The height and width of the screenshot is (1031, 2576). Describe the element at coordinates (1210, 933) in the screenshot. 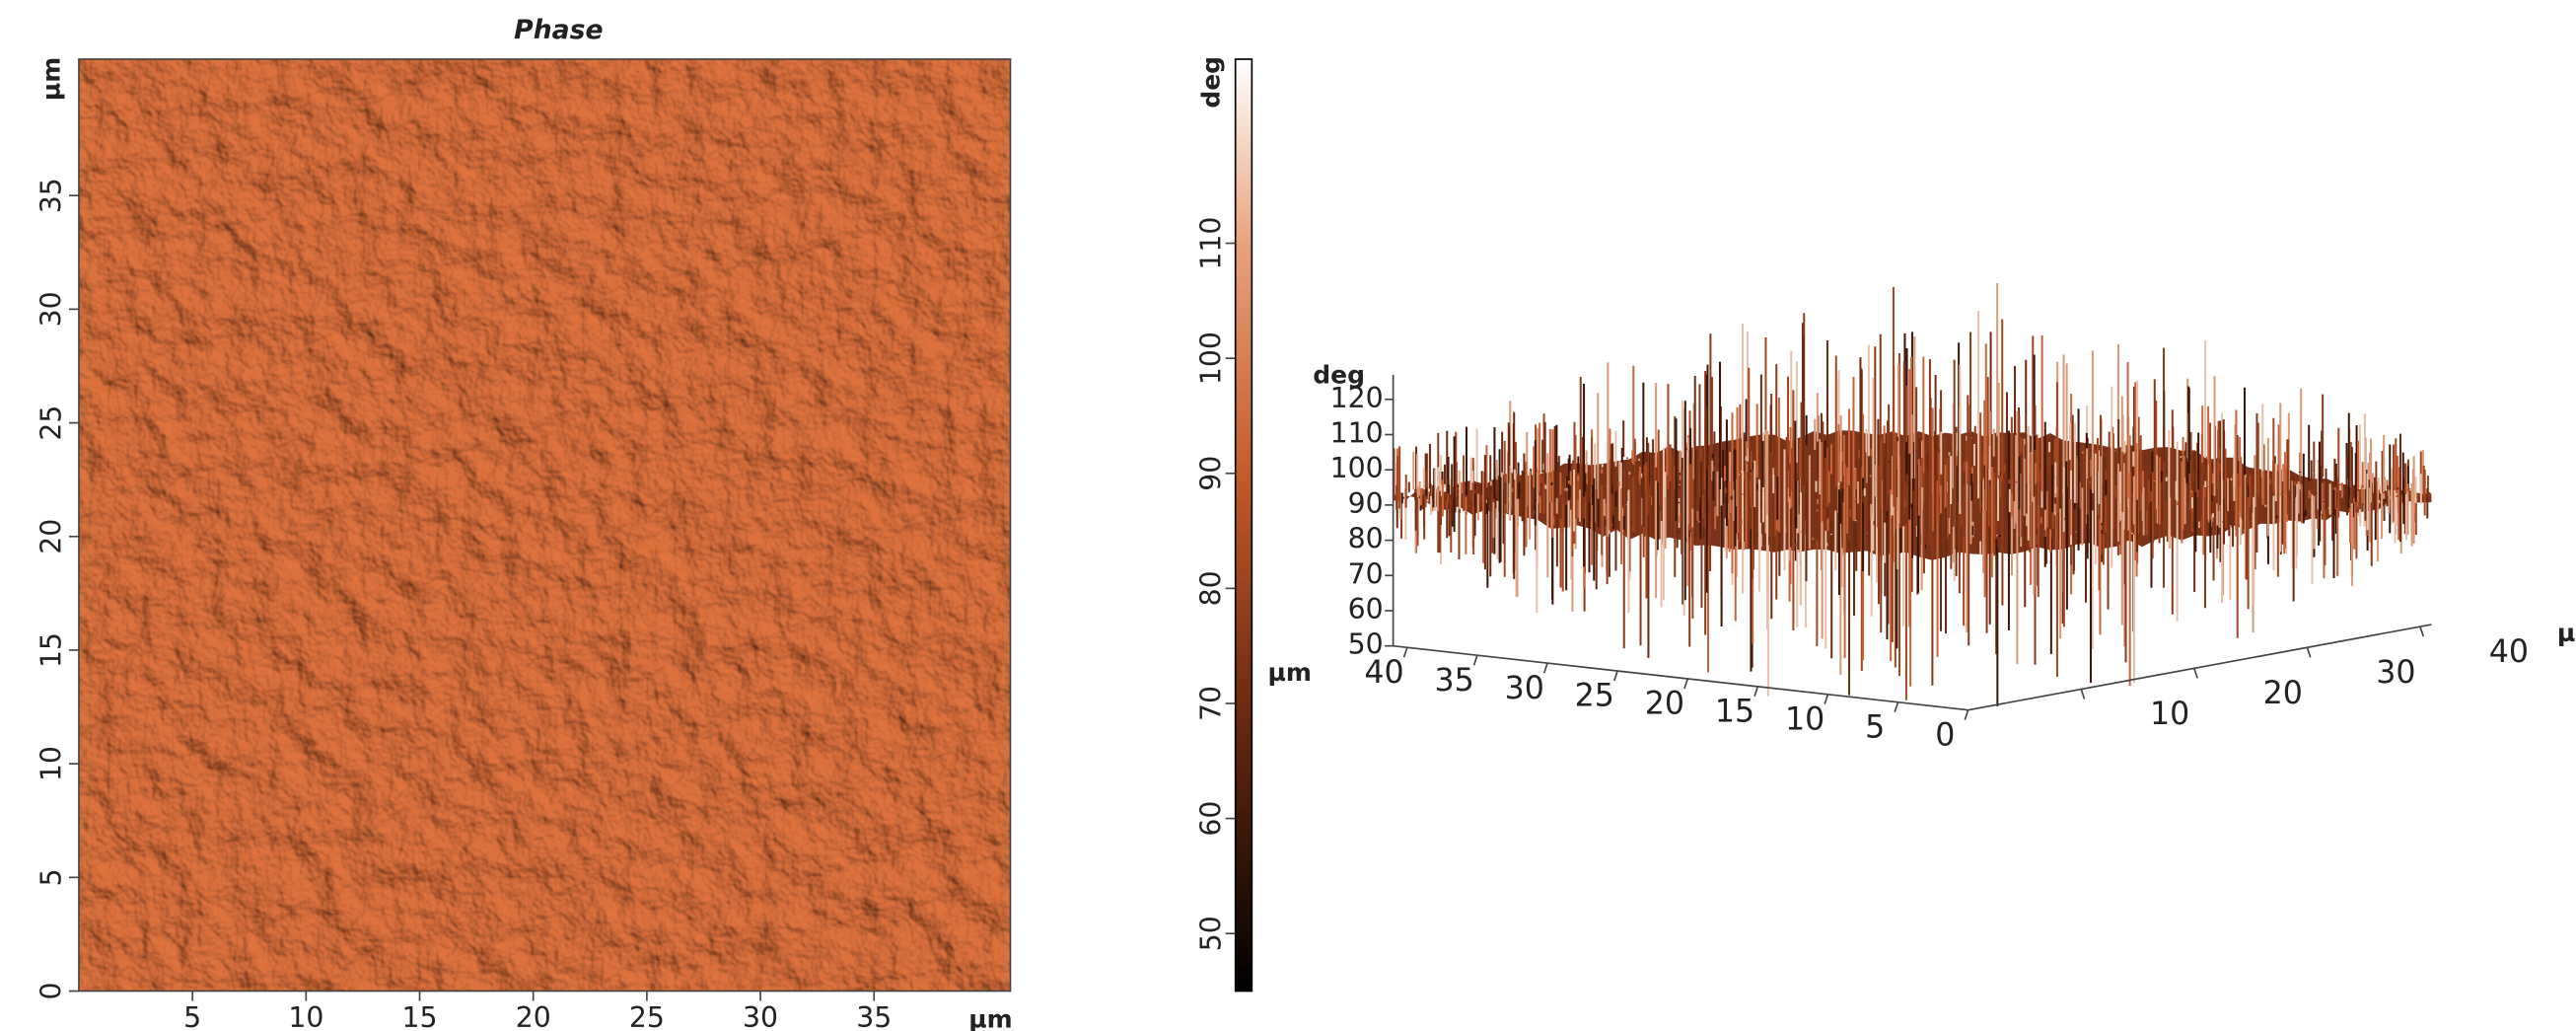

I see `colorbar-tick-label: 50` at that location.